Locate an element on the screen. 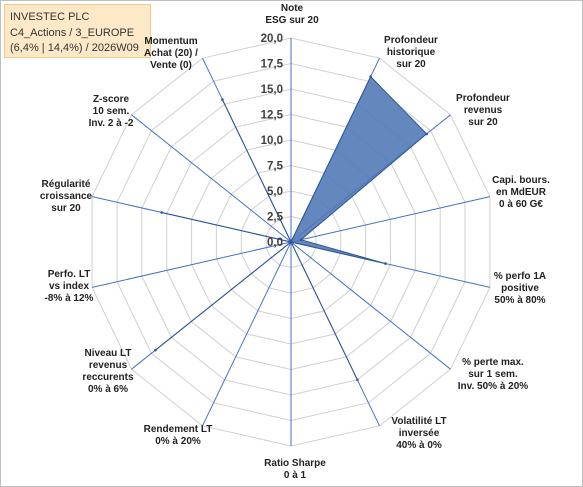 The image size is (583, 487). axis-label: Profondeur revenus sur 20 is located at coordinates (483, 110).